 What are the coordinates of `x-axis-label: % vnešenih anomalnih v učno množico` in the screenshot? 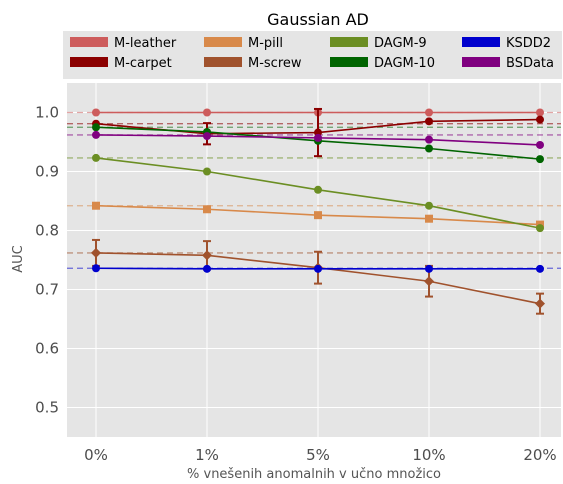 It's located at (314, 474).